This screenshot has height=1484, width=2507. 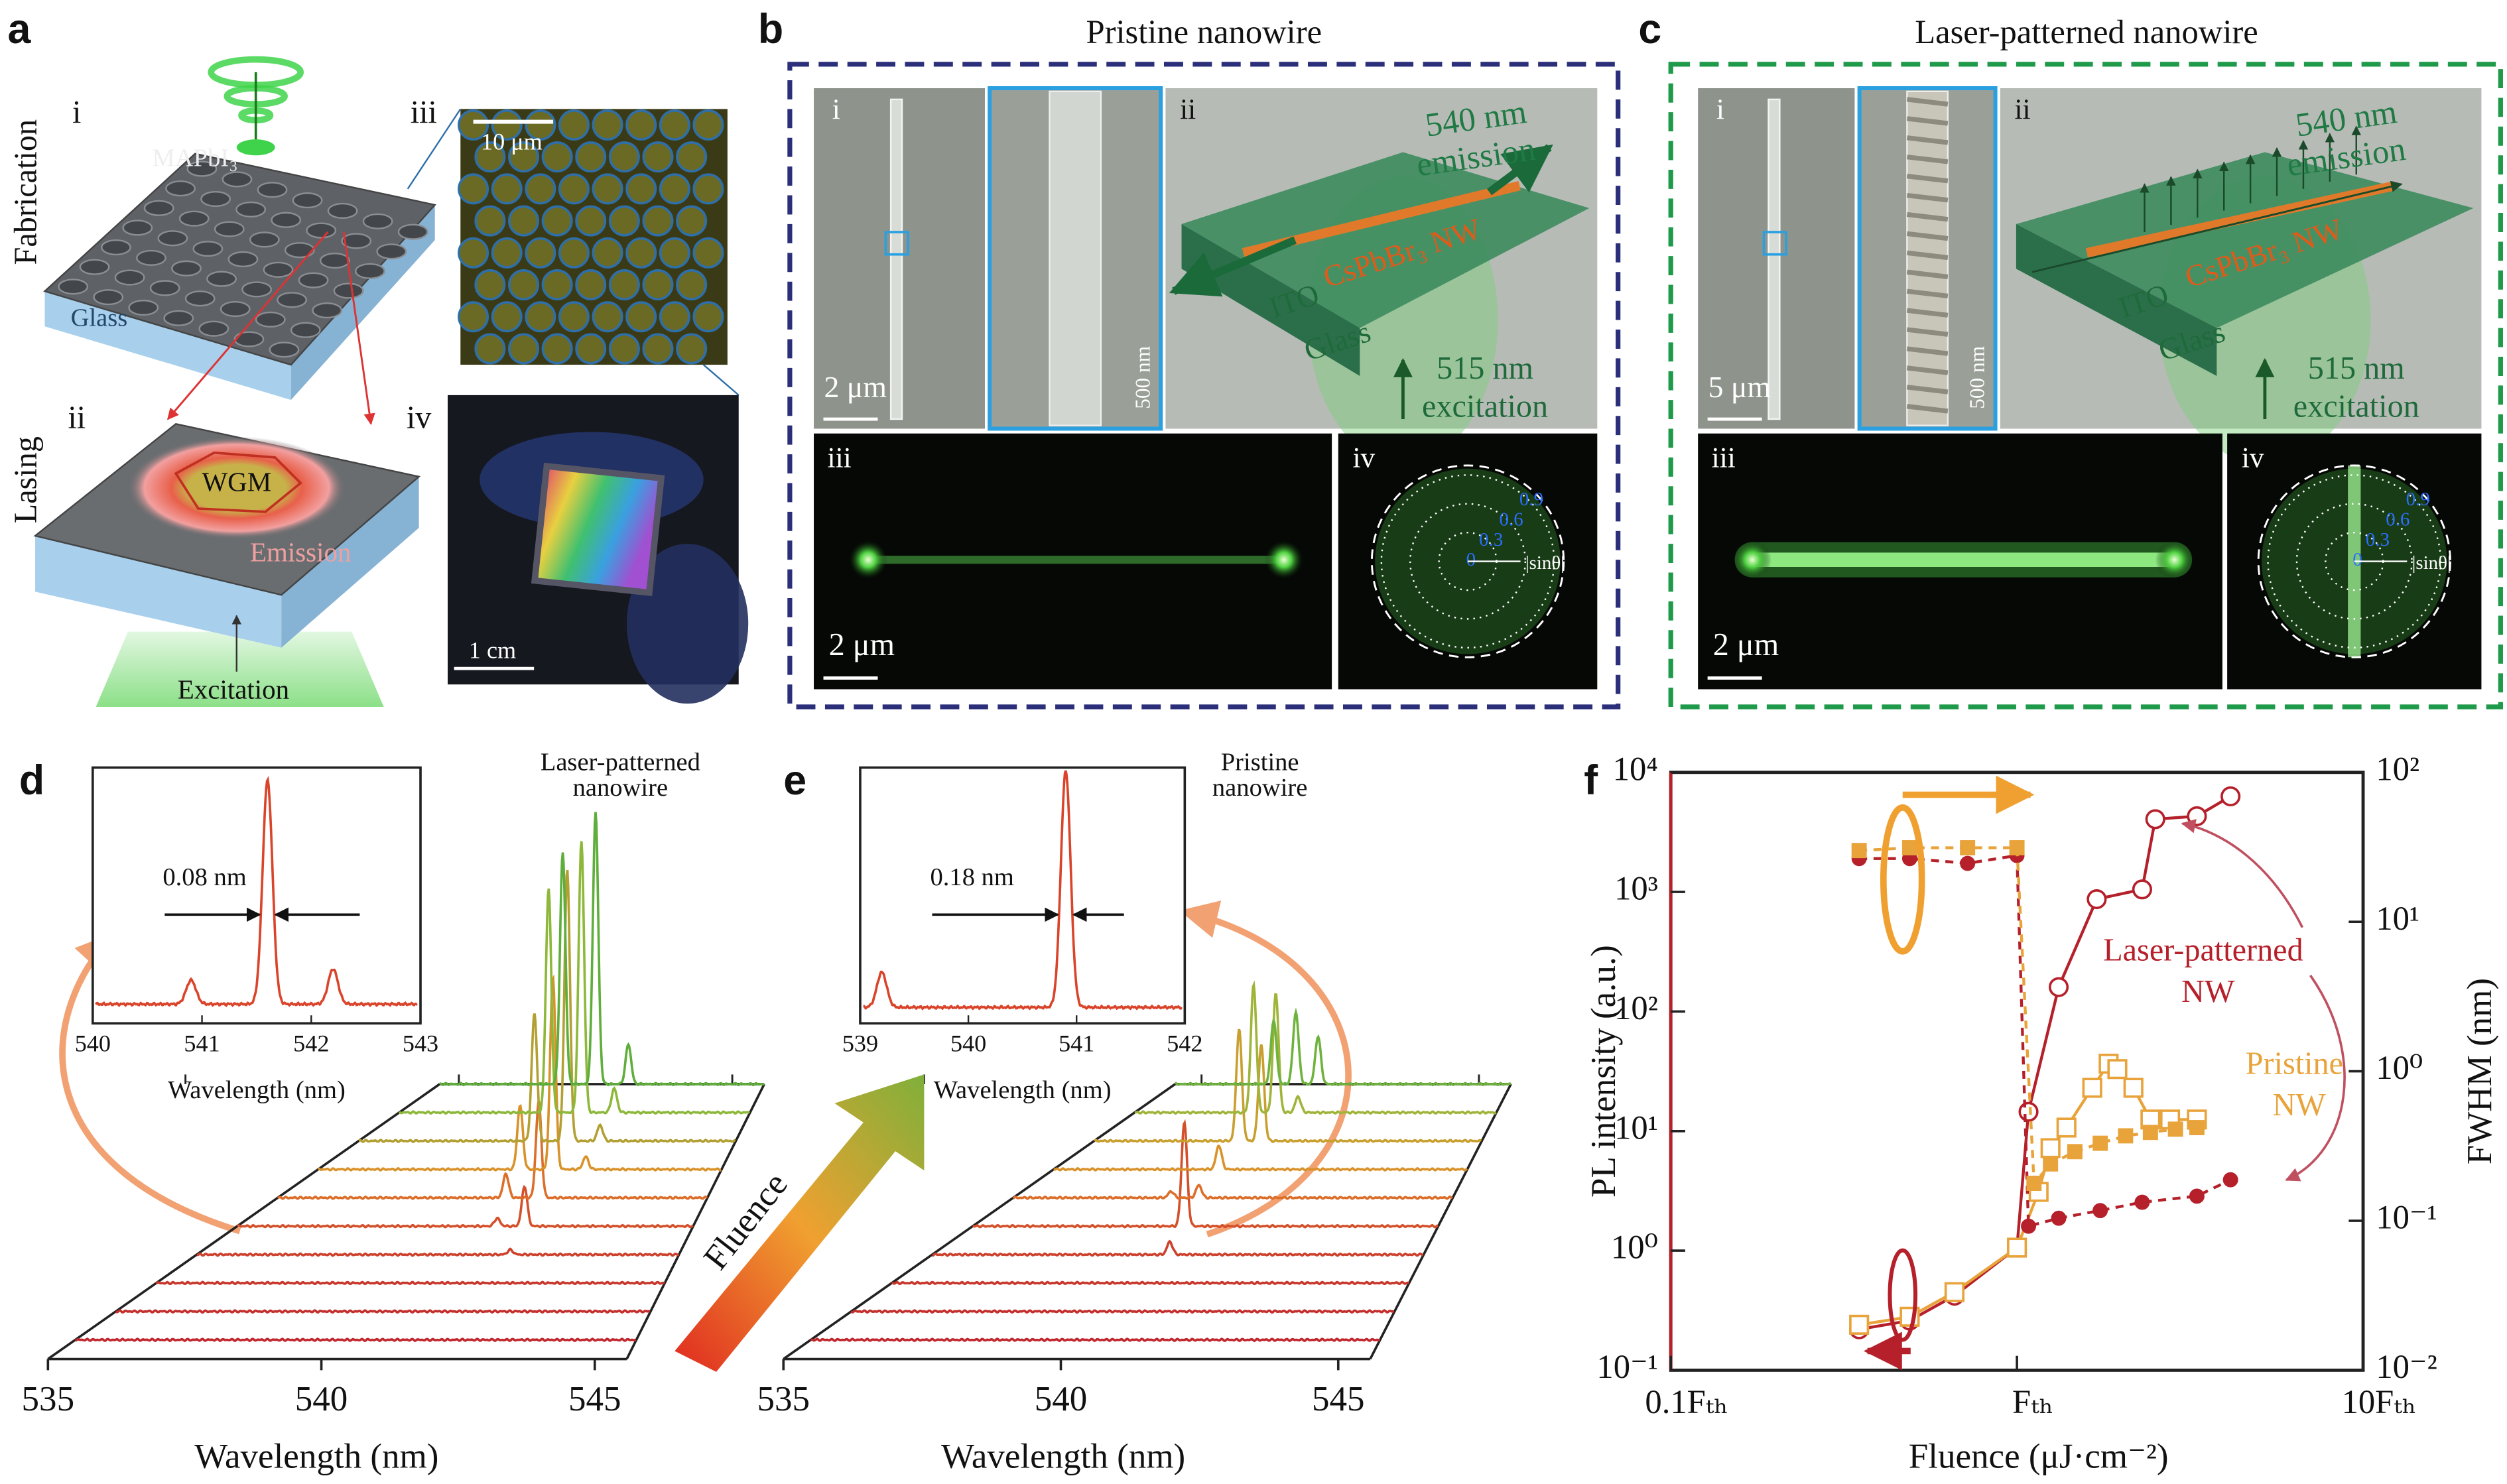 I want to click on inset-frame, so click(x=1023, y=896).